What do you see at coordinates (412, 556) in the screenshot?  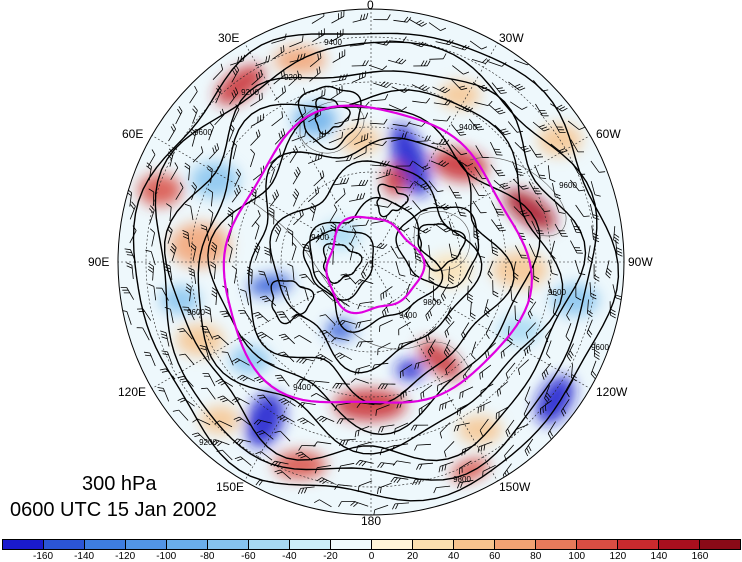 I see `colorbar-tick-label: 20` at bounding box center [412, 556].